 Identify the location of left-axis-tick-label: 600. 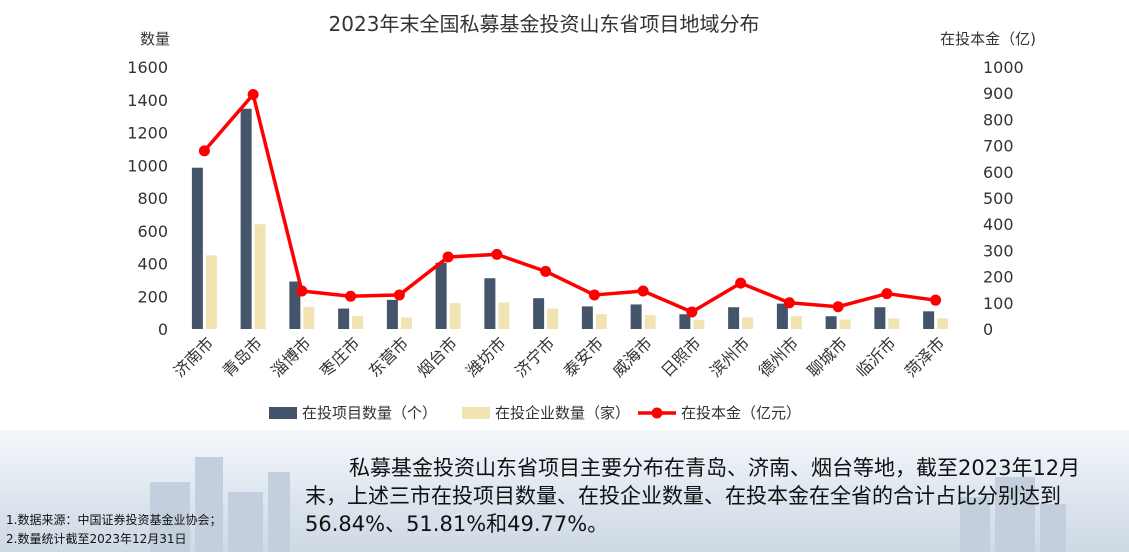
(152, 231).